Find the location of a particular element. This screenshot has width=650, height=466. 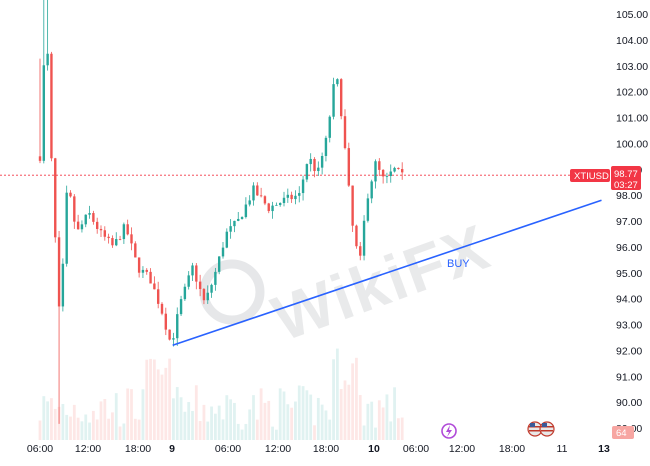

us-flag-event-icon is located at coordinates (535, 429).